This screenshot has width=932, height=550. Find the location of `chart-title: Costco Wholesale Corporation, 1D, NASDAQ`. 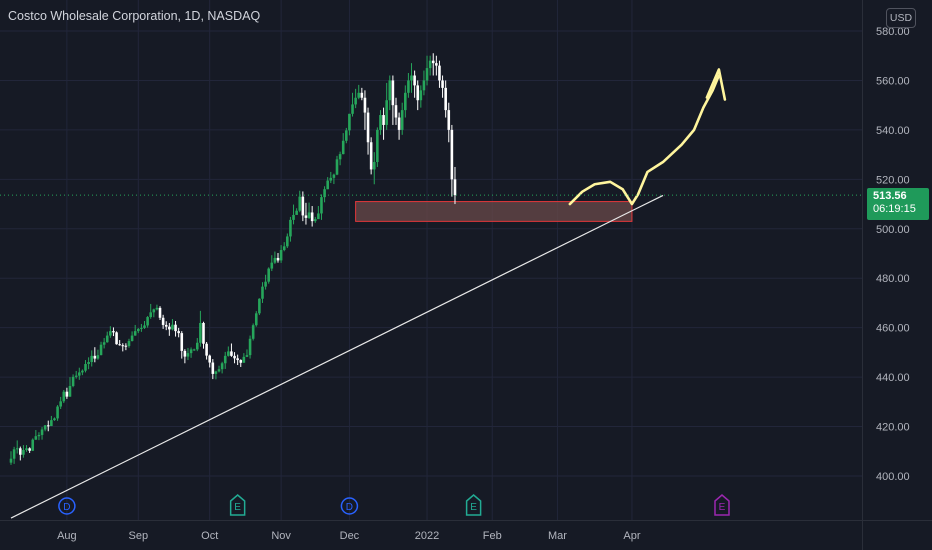

chart-title: Costco Wholesale Corporation, 1D, NASDAQ is located at coordinates (134, 16).